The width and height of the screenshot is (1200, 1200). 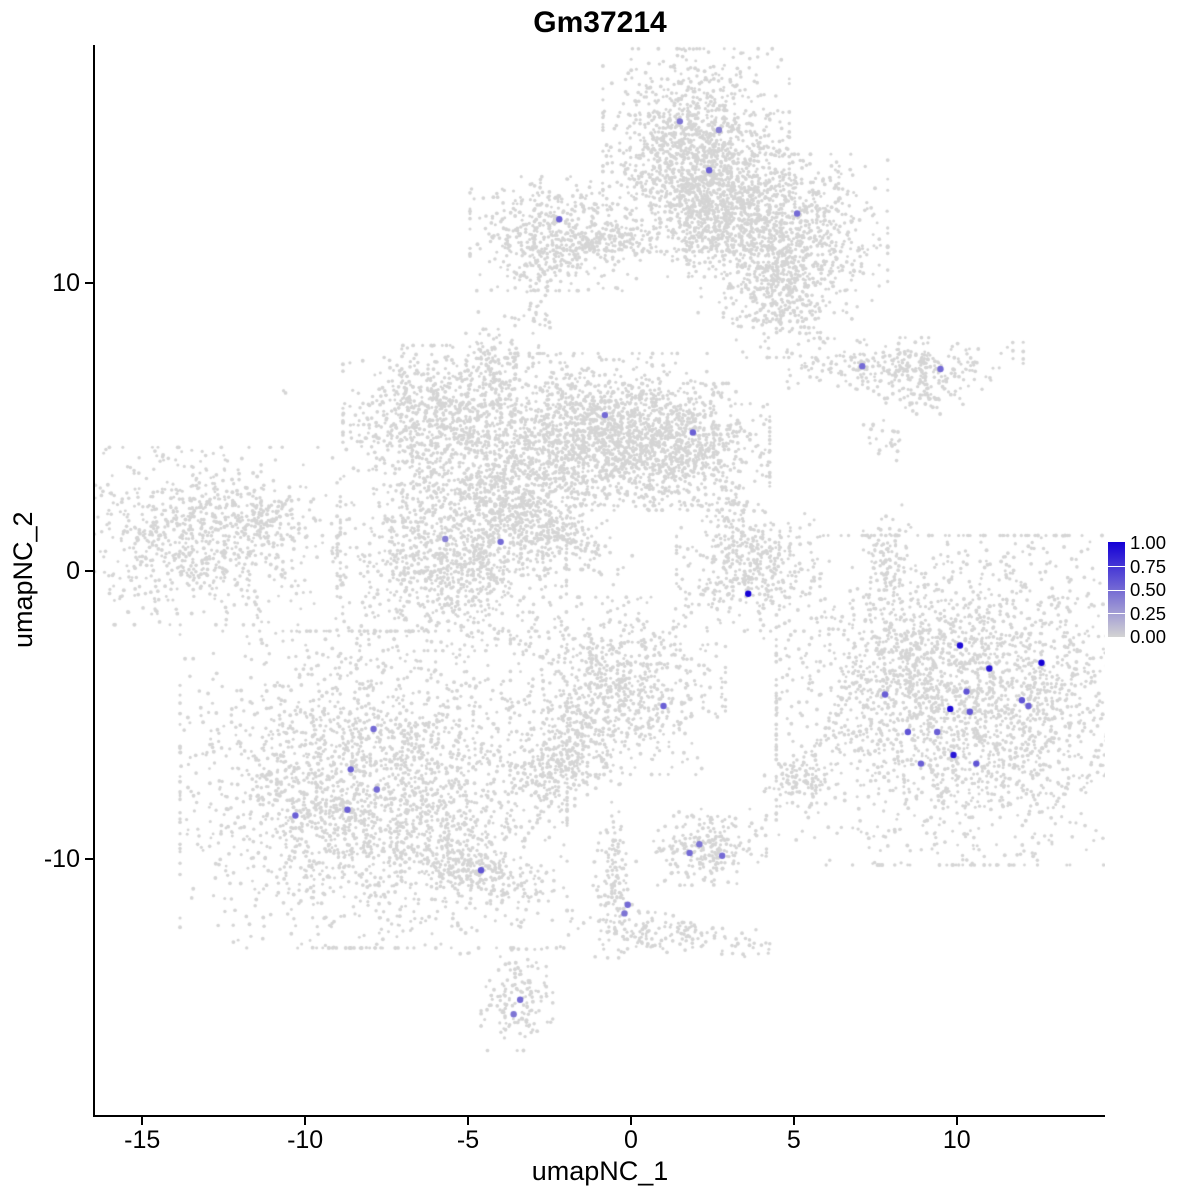 What do you see at coordinates (73, 570) in the screenshot?
I see `y-tick-label: 0` at bounding box center [73, 570].